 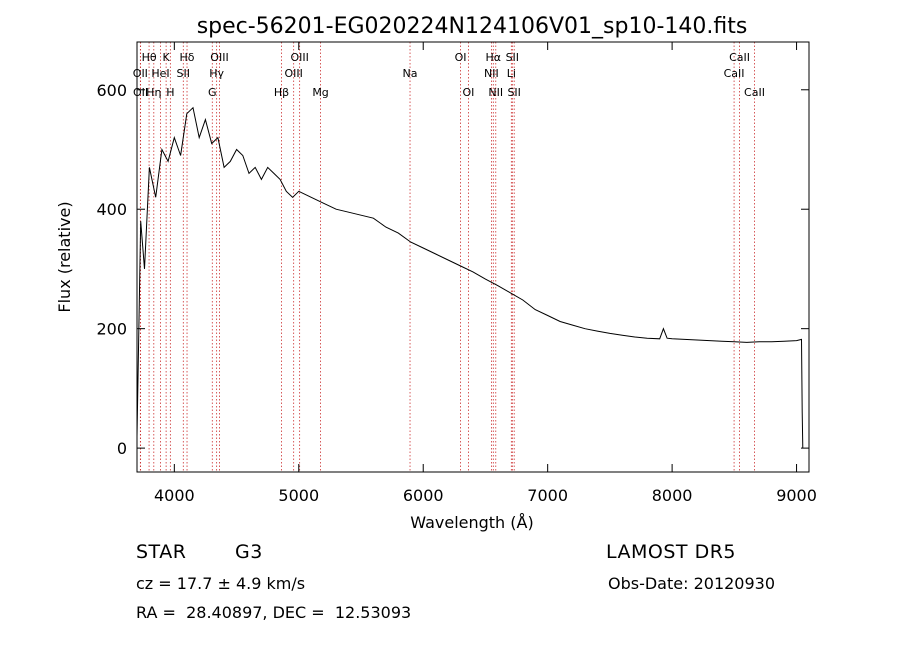 I want to click on line-marker-label-11: G, so click(x=212, y=92).